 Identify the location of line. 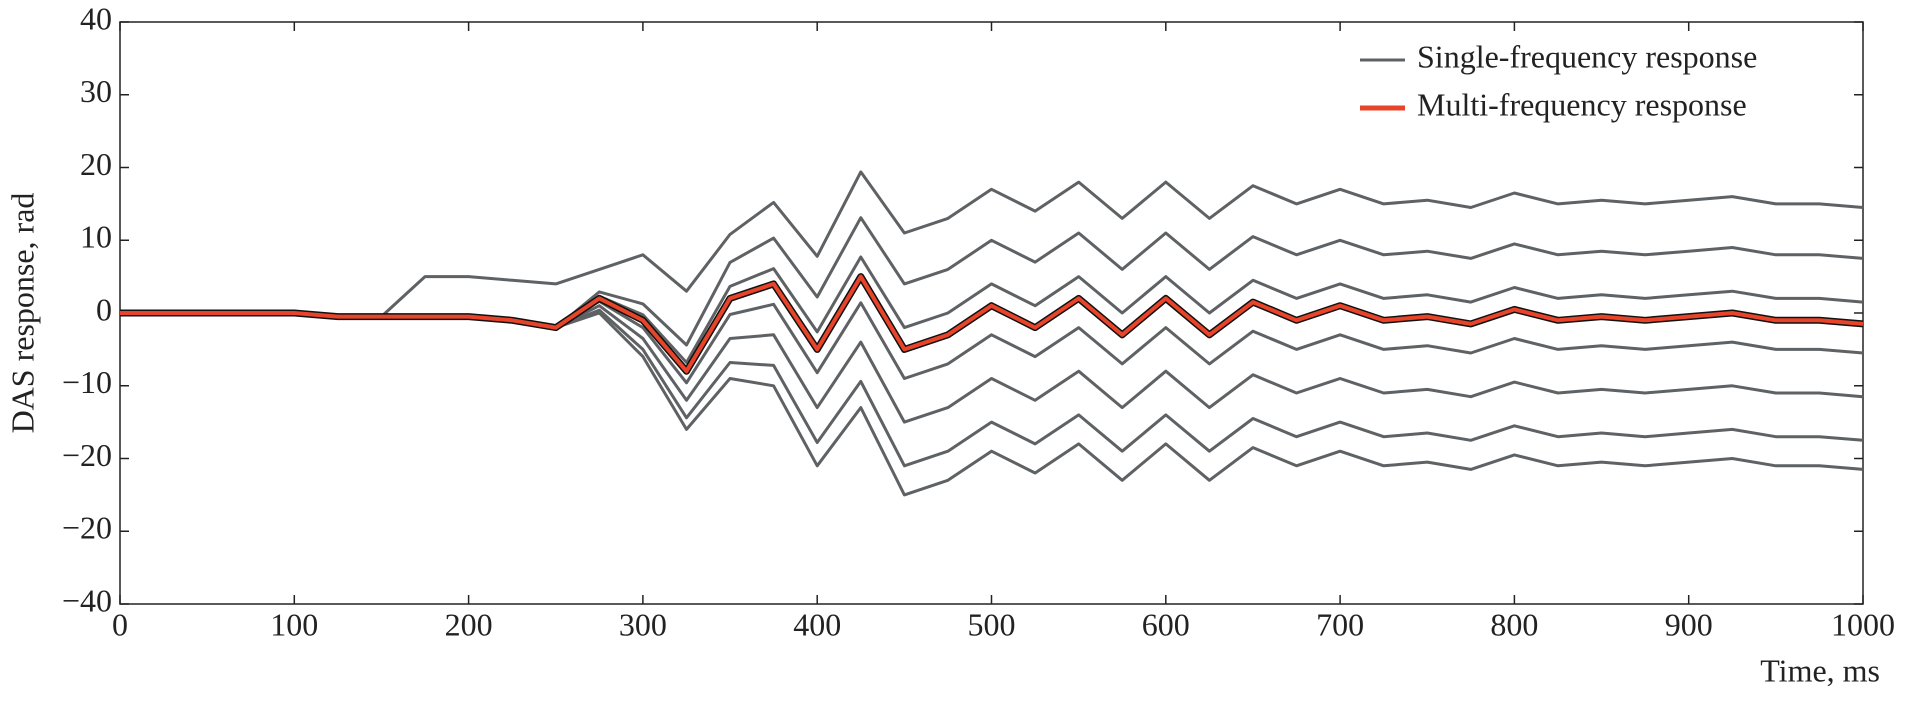
(992, 324).